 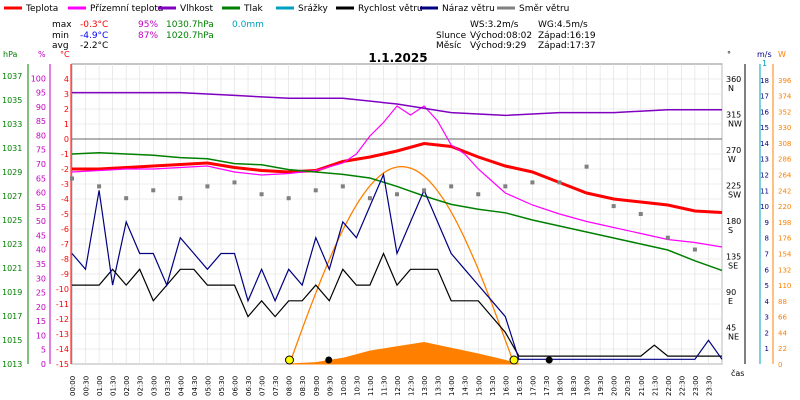 I want to click on mesic-set: Západ:17:37, so click(x=567, y=46).